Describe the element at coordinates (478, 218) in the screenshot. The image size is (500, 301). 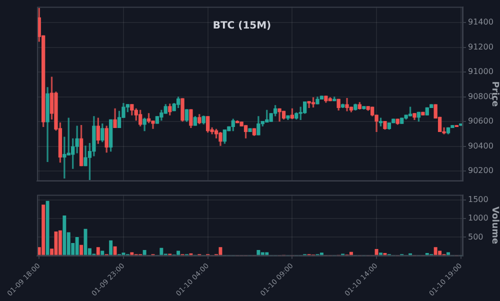
I see `y-tick-label: 1000` at that location.